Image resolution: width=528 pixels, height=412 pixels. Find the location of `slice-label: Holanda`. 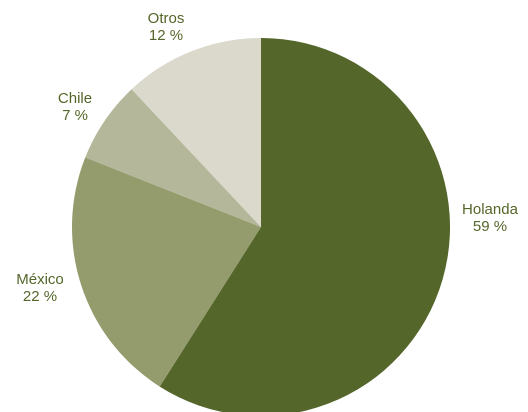

slice-label: Holanda is located at coordinates (490, 209).